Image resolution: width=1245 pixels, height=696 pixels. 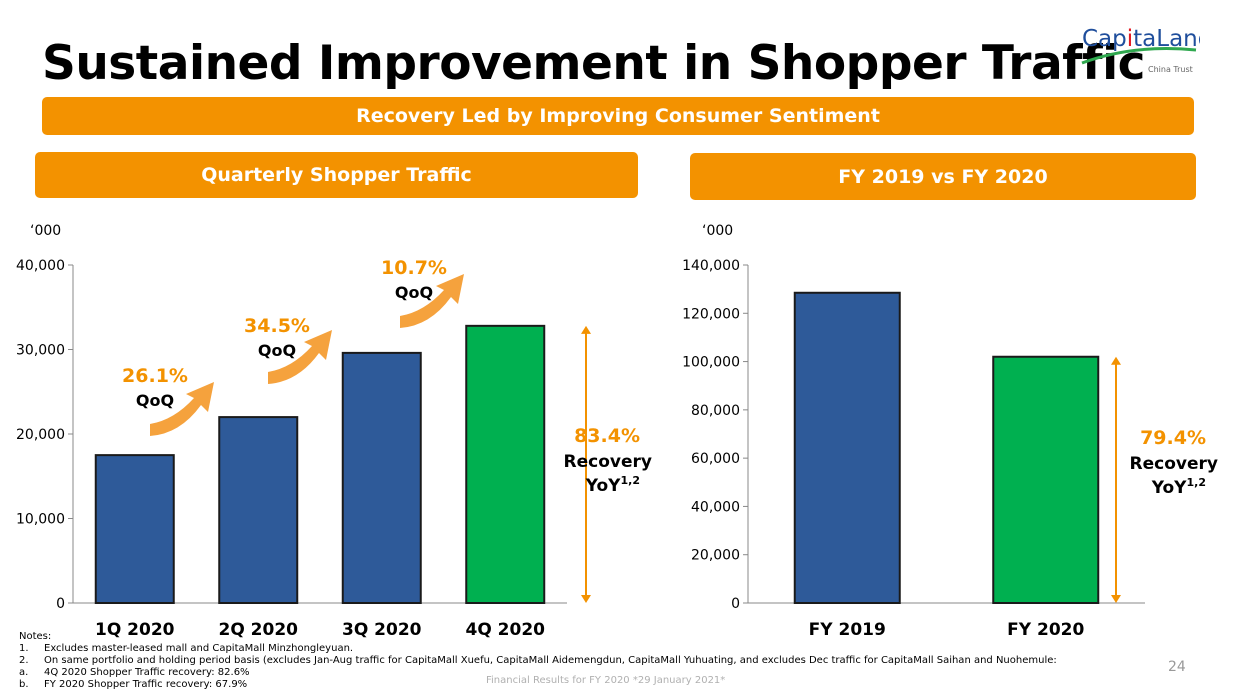 What do you see at coordinates (382, 630) in the screenshot?
I see `x-tick-label: 3Q 2020` at bounding box center [382, 630].